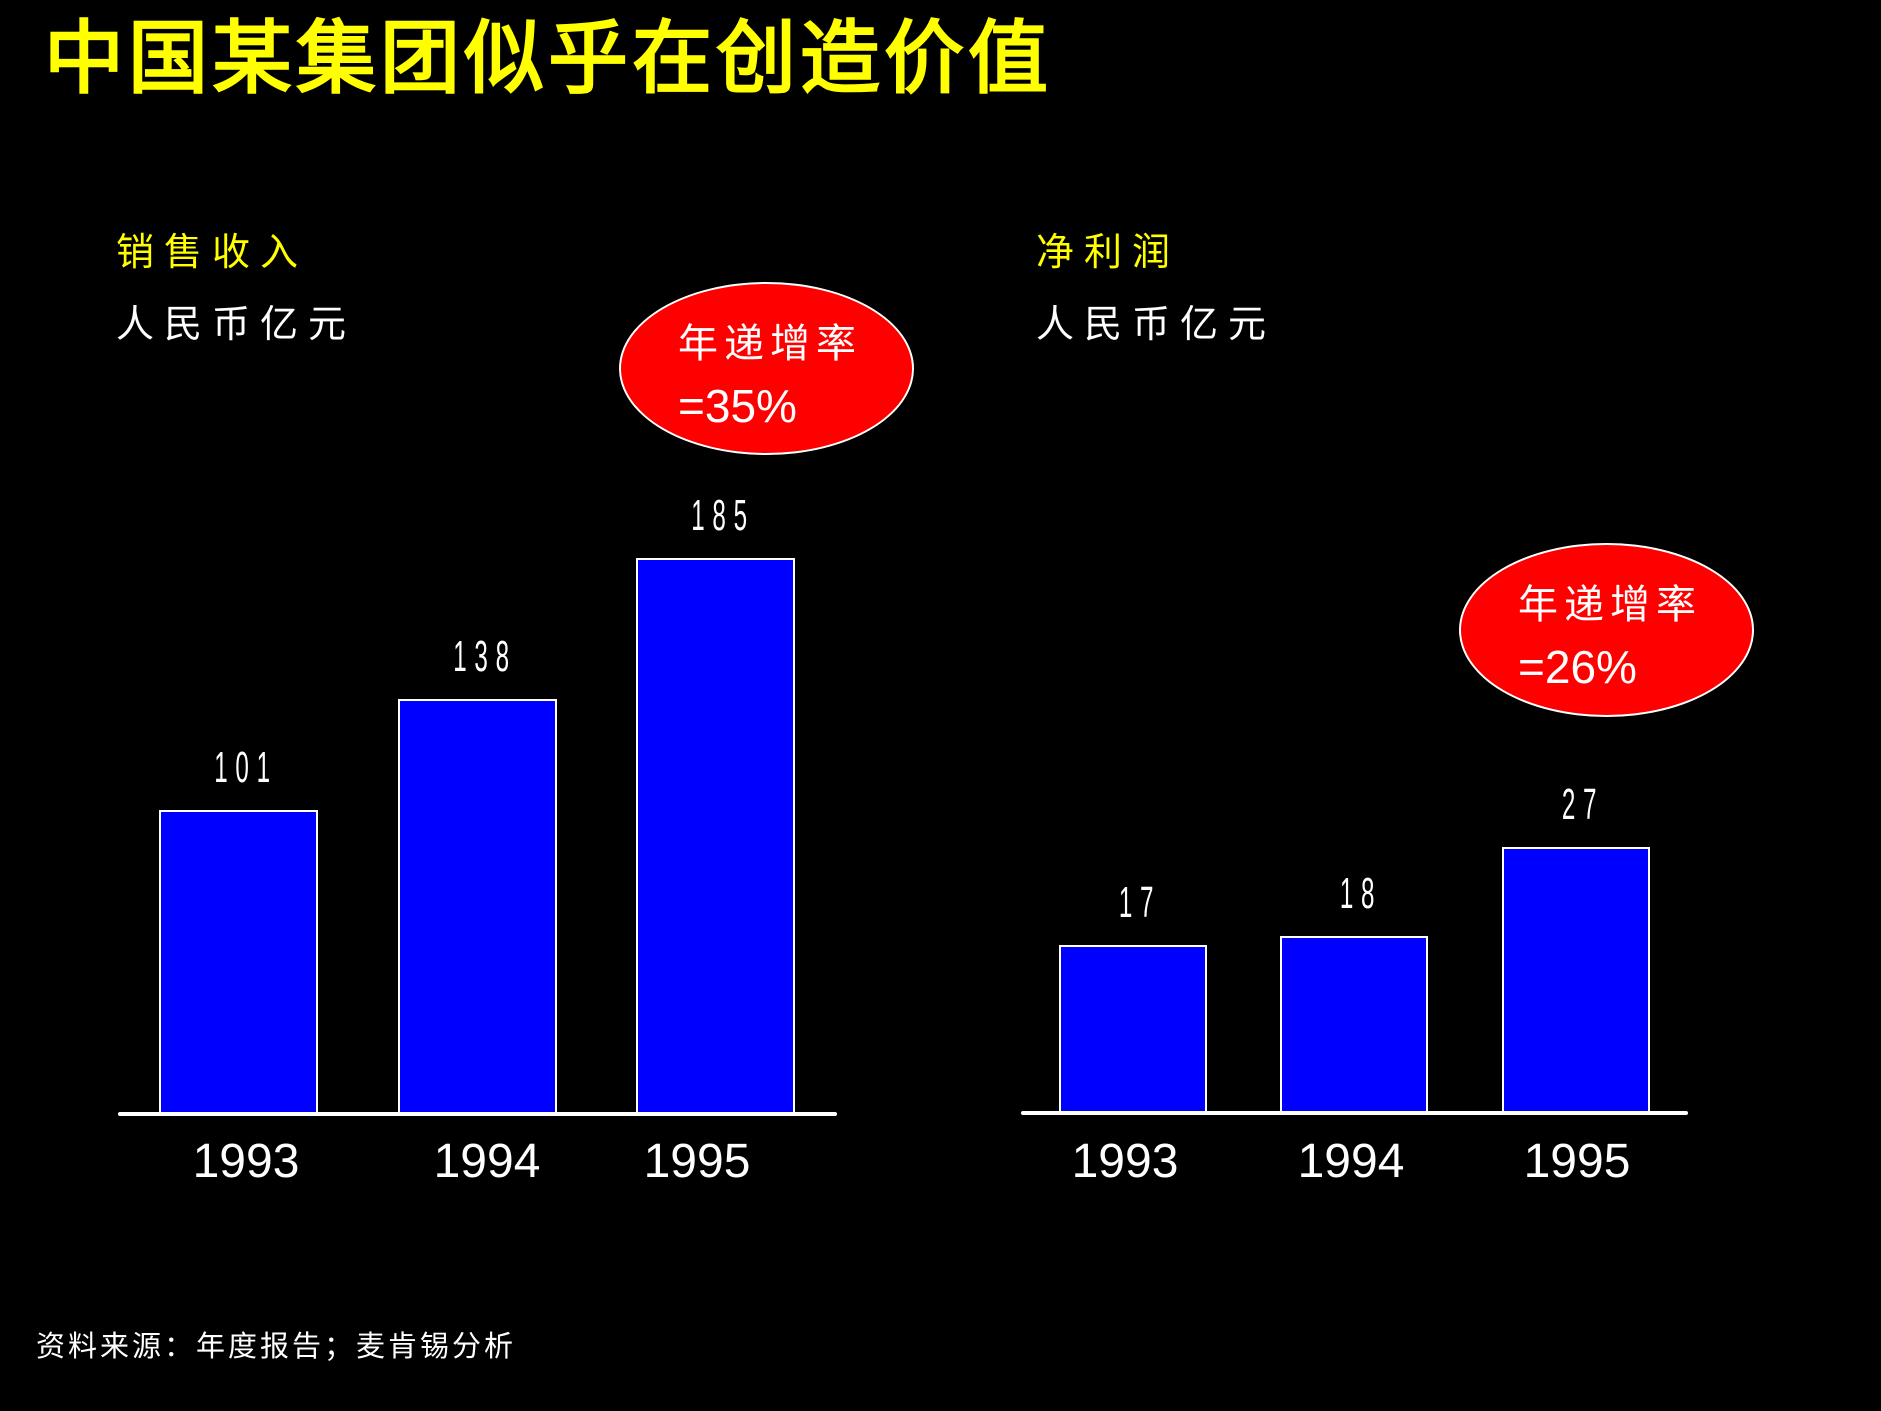 The image size is (1881, 1411). What do you see at coordinates (236, 324) in the screenshot?
I see `sales-unit-label: 人民币亿元` at bounding box center [236, 324].